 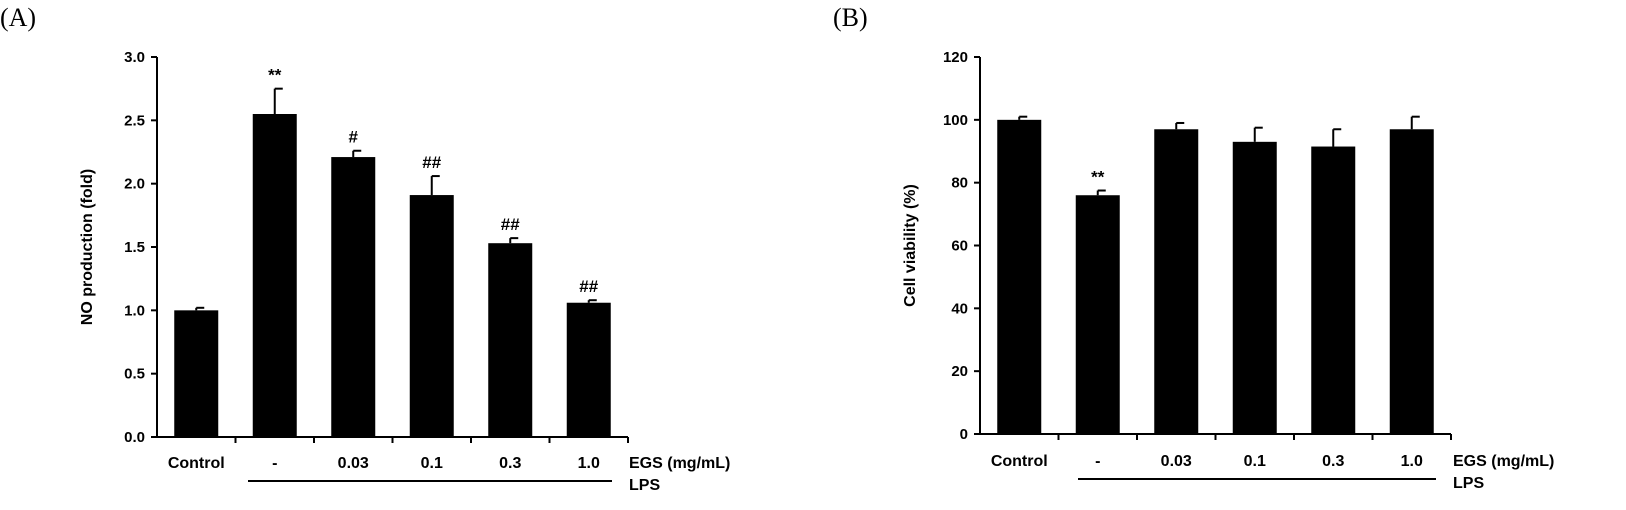 I want to click on y-tick-label: 120, so click(x=955, y=57).